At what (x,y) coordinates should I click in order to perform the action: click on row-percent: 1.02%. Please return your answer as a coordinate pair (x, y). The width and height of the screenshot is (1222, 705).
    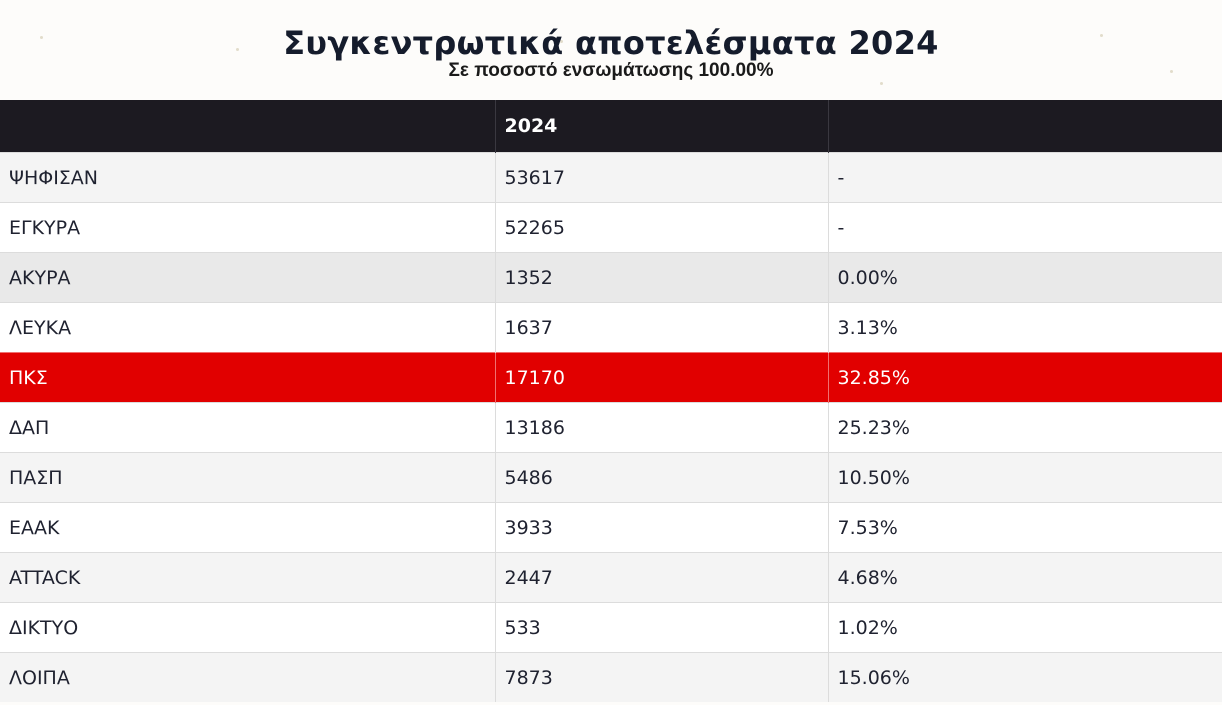
    Looking at the image, I should click on (1025, 627).